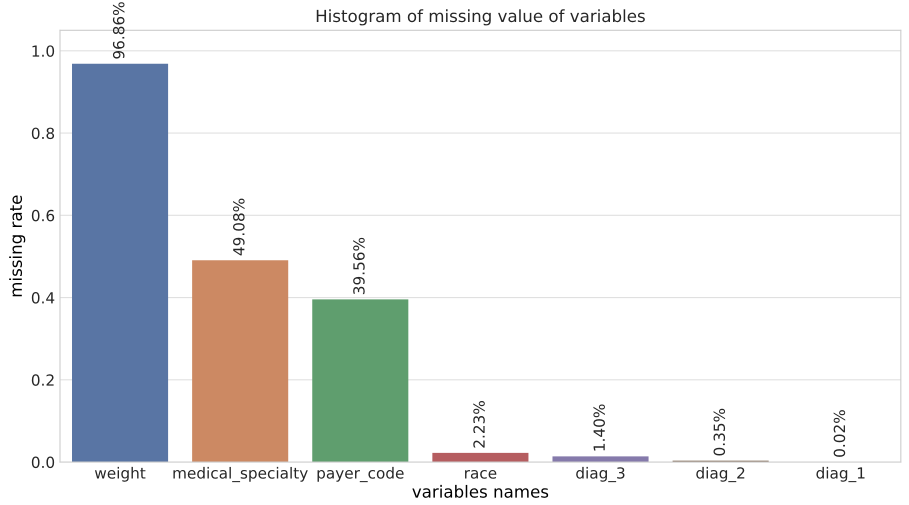 The height and width of the screenshot is (505, 909). What do you see at coordinates (43, 380) in the screenshot?
I see `y-tick-label: 0.2` at bounding box center [43, 380].